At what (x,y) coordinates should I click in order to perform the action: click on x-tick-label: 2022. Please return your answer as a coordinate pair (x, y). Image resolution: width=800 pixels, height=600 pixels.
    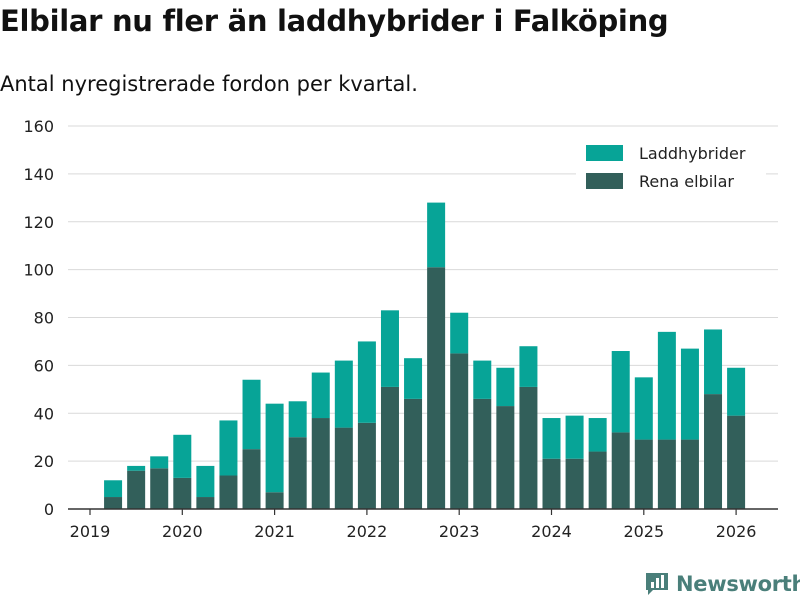
    Looking at the image, I should click on (367, 531).